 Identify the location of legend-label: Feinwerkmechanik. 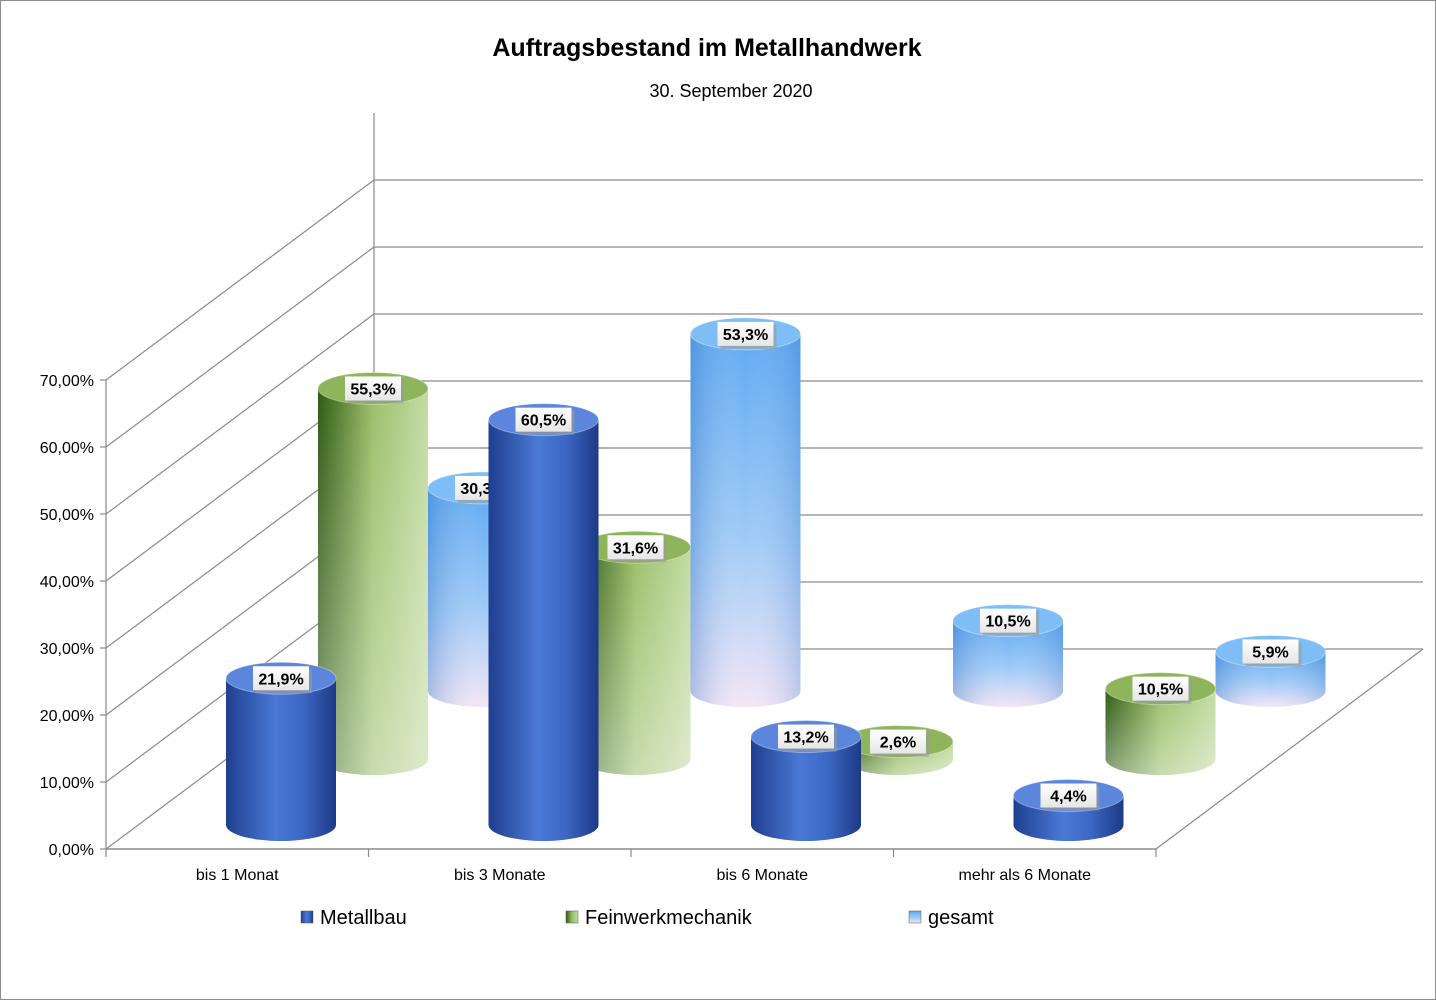
(669, 918).